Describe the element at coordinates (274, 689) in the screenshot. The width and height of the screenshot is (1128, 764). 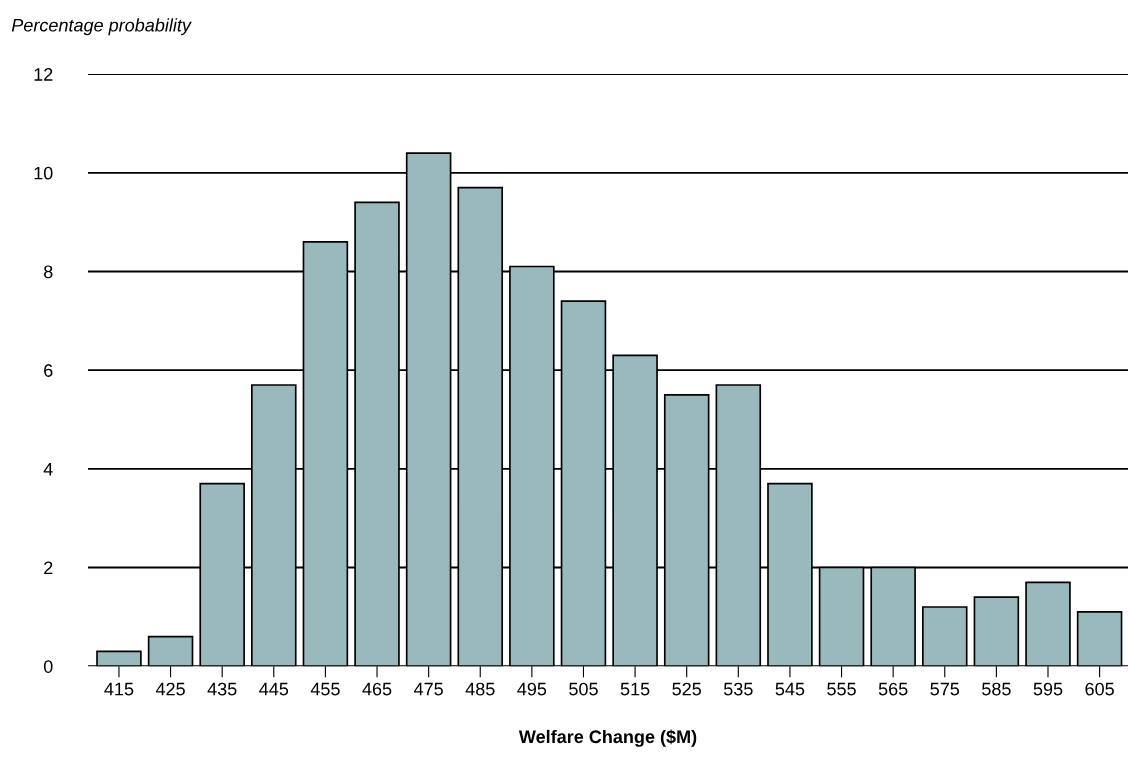
I see `x-tick-label: 445` at that location.